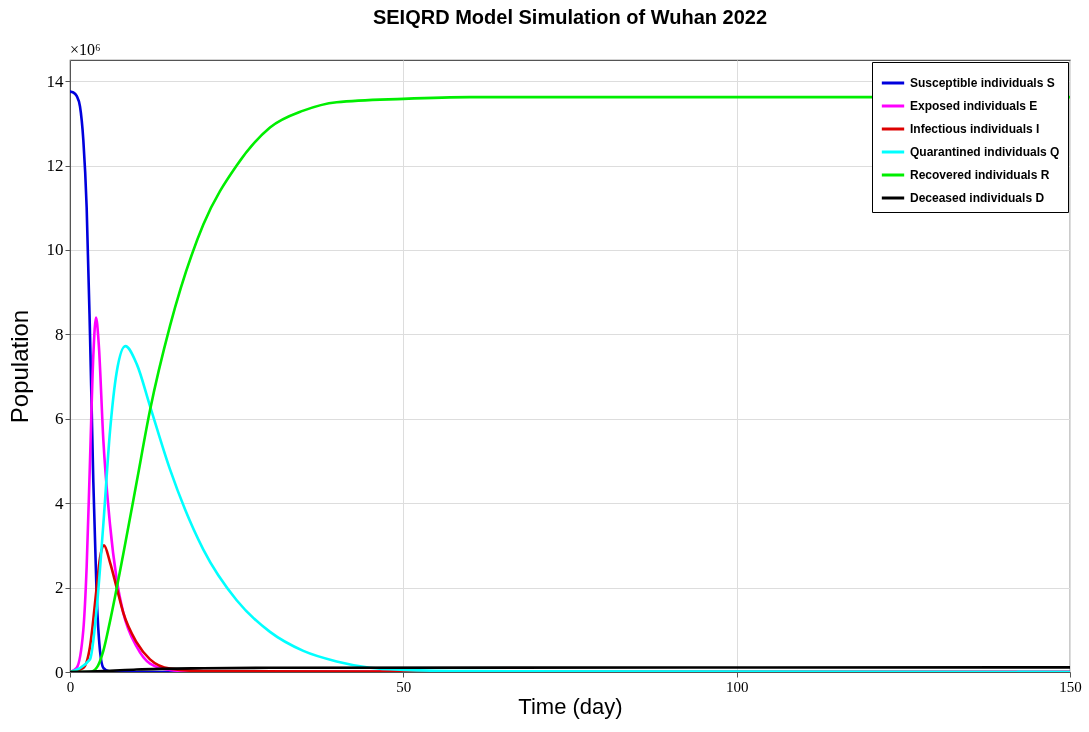 The image size is (1089, 732). I want to click on x-axis-title: Time (day), so click(570, 706).